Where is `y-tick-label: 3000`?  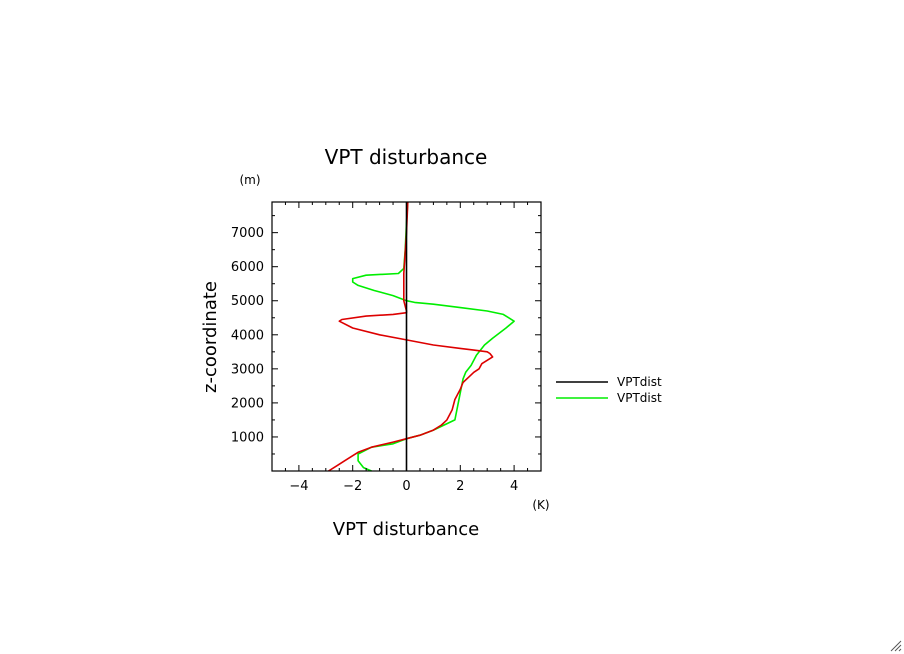
y-tick-label: 3000 is located at coordinates (247, 369).